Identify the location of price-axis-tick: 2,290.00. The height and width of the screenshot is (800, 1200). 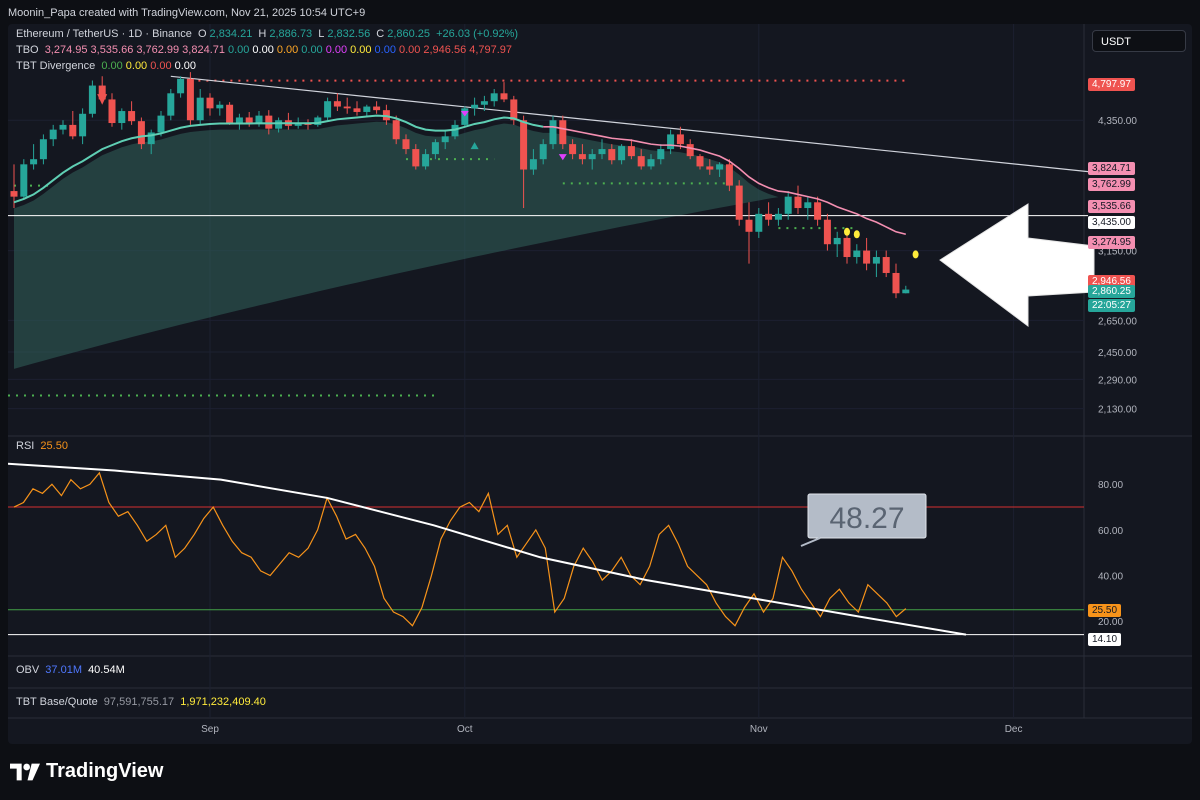
(1117, 380).